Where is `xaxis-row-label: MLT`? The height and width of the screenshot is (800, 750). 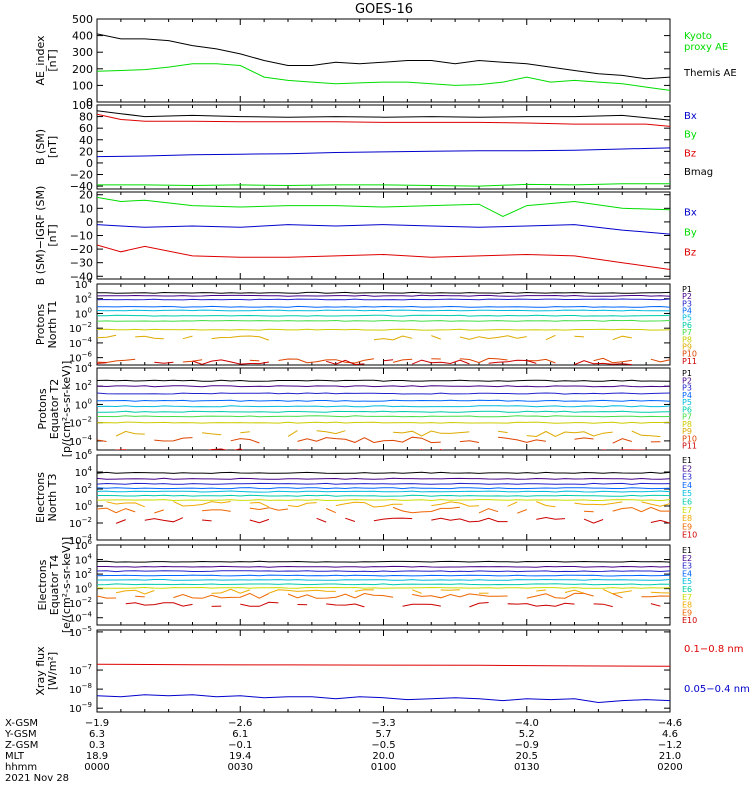
xaxis-row-label: MLT is located at coordinates (15, 756).